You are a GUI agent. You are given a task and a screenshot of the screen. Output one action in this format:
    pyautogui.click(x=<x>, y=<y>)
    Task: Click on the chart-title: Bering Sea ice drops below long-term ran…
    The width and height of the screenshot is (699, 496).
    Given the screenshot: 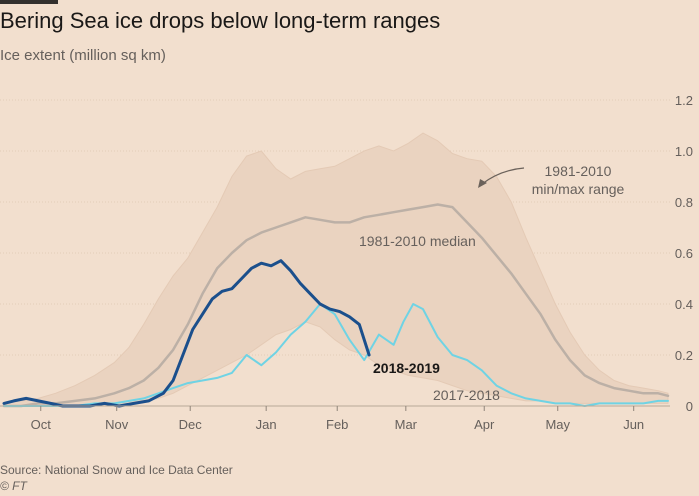 What is the action you would take?
    pyautogui.click(x=220, y=20)
    